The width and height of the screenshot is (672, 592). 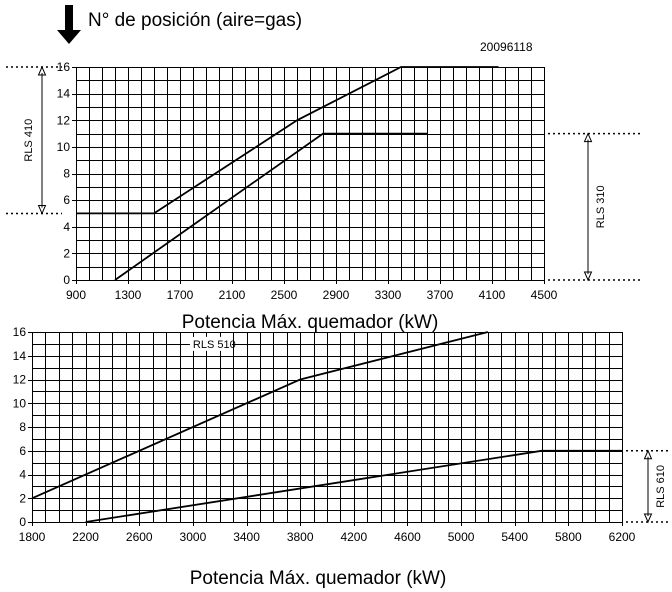 I want to click on x-tick-label: 4500, so click(x=544, y=295).